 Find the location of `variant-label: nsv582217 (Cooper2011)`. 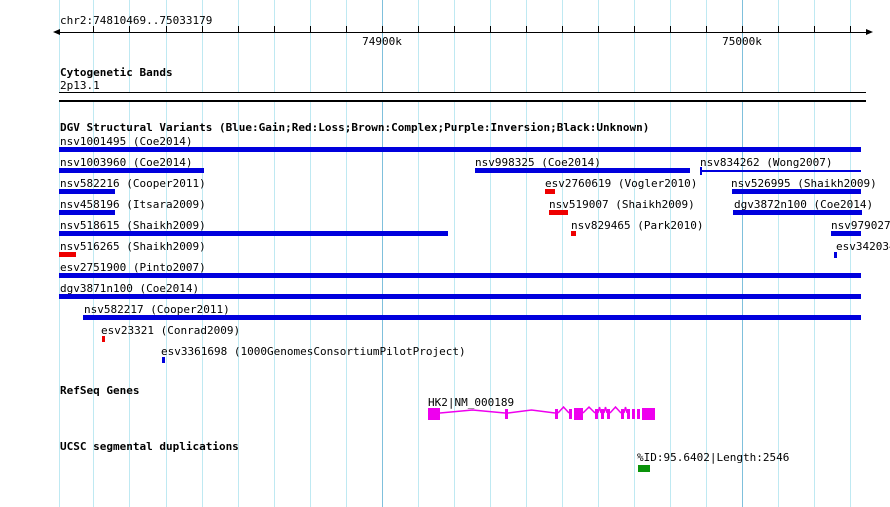

variant-label: nsv582217 (Cooper2011) is located at coordinates (157, 309).